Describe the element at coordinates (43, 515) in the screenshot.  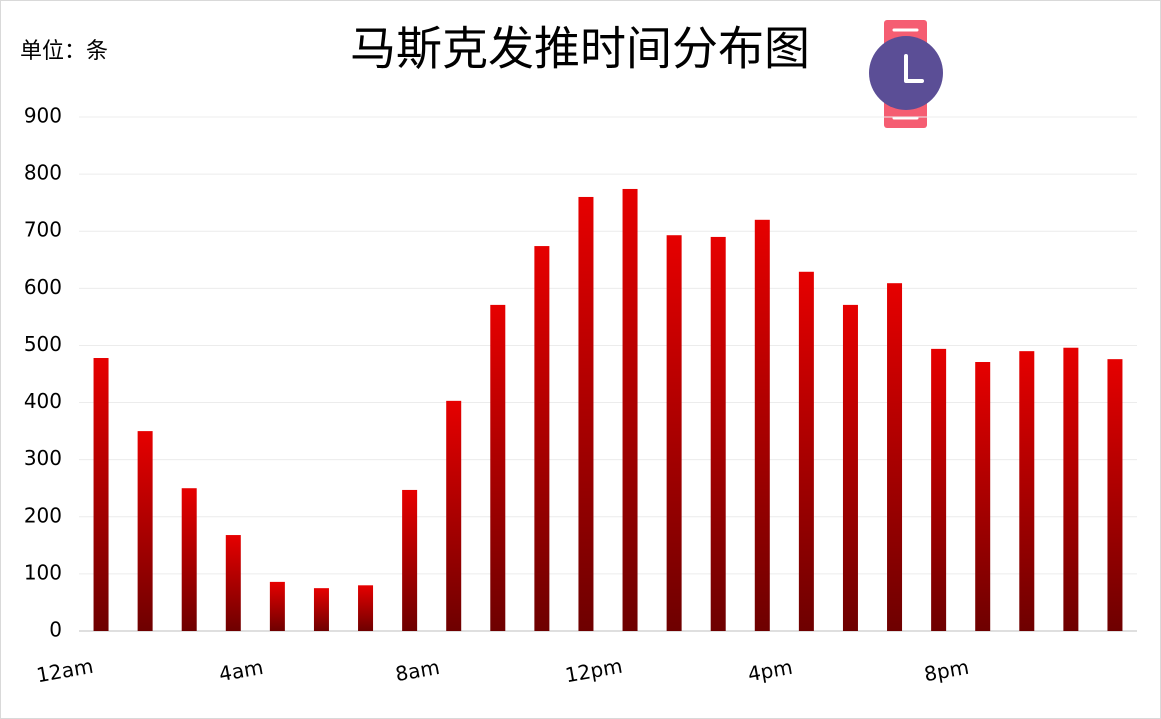
I see `y-tick-label: 200` at that location.